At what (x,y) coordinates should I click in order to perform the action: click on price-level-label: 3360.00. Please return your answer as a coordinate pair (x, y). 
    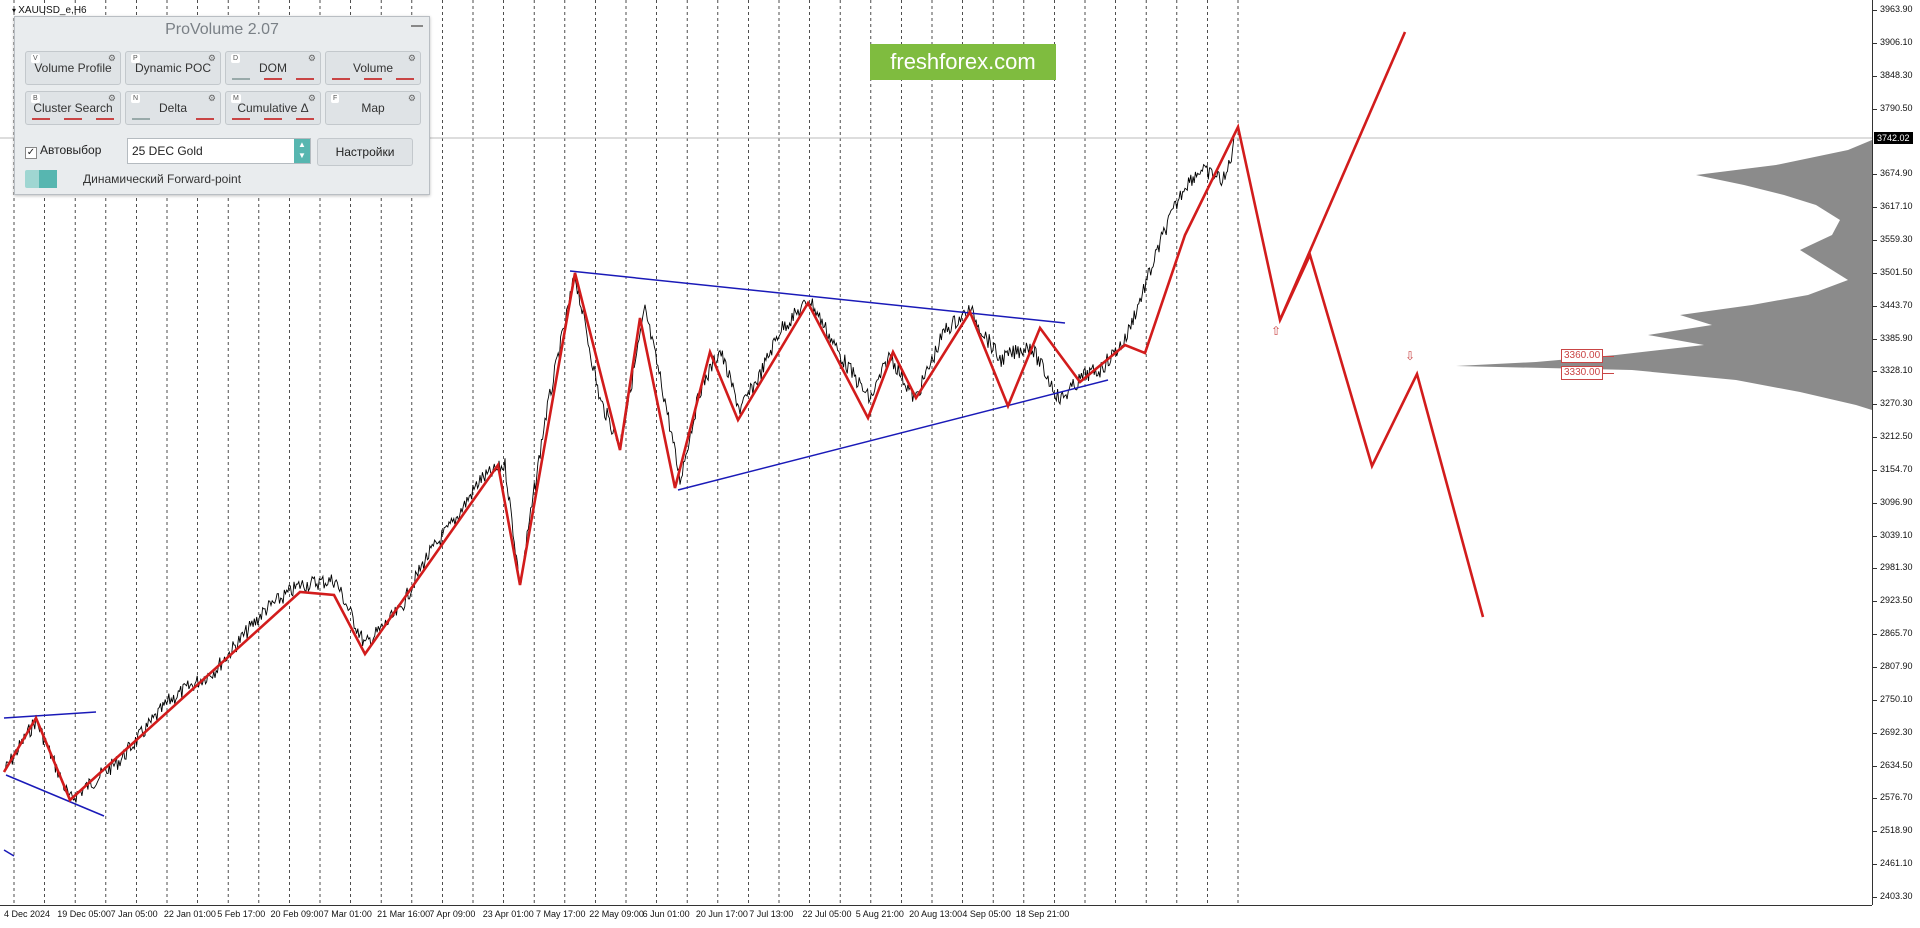
    Looking at the image, I should click on (1588, 356).